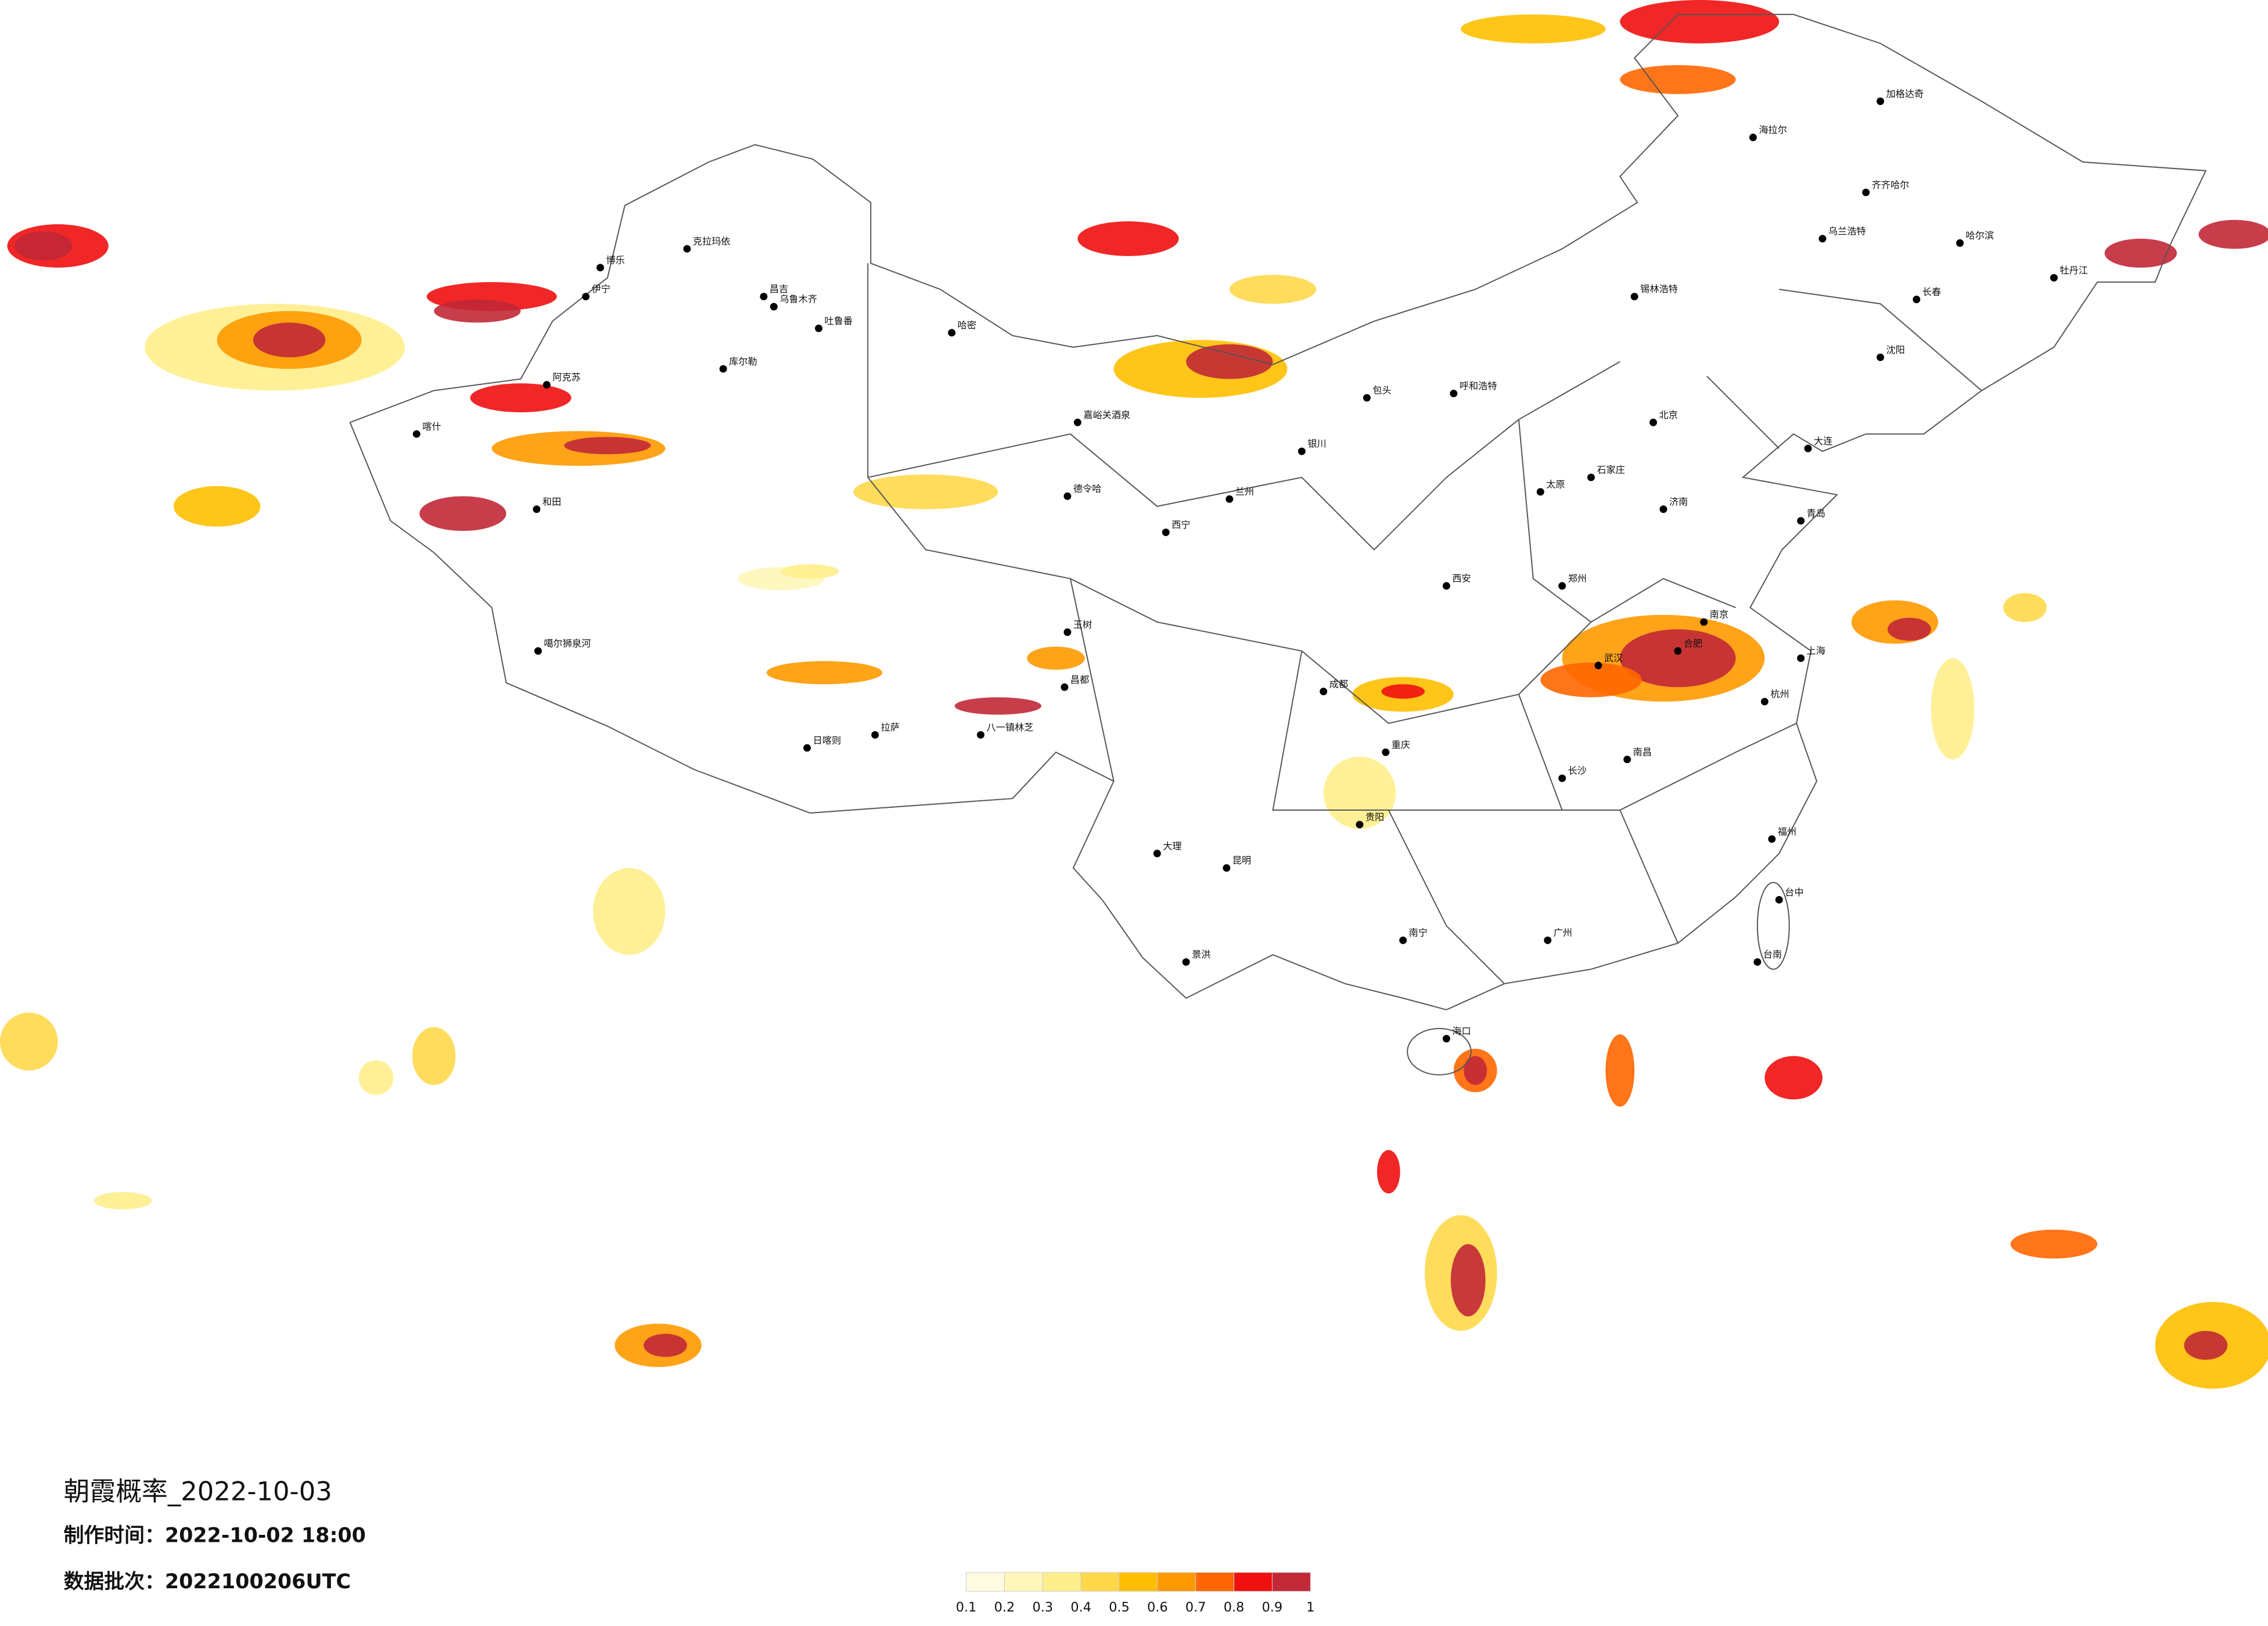  Describe the element at coordinates (1931, 291) in the screenshot. I see `city-label: 长春` at that location.